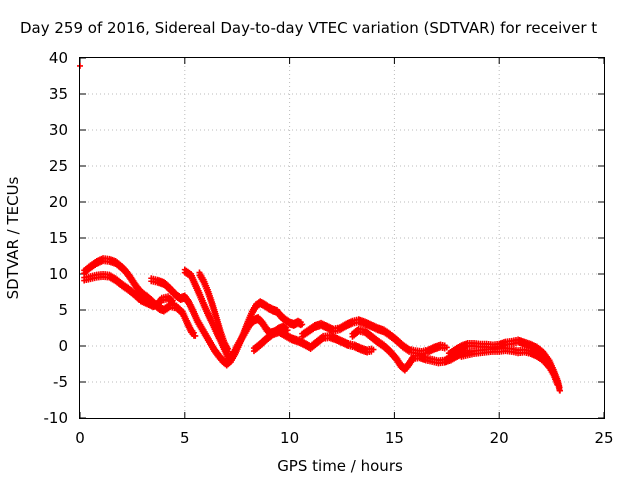  Describe the element at coordinates (289, 438) in the screenshot. I see `x-tick-label: 10` at that location.